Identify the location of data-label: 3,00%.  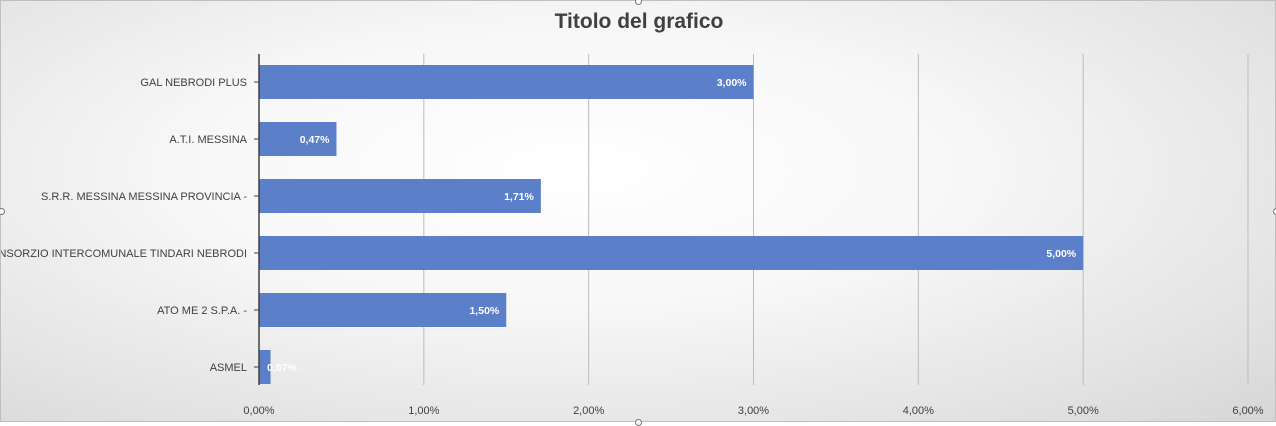
(732, 83).